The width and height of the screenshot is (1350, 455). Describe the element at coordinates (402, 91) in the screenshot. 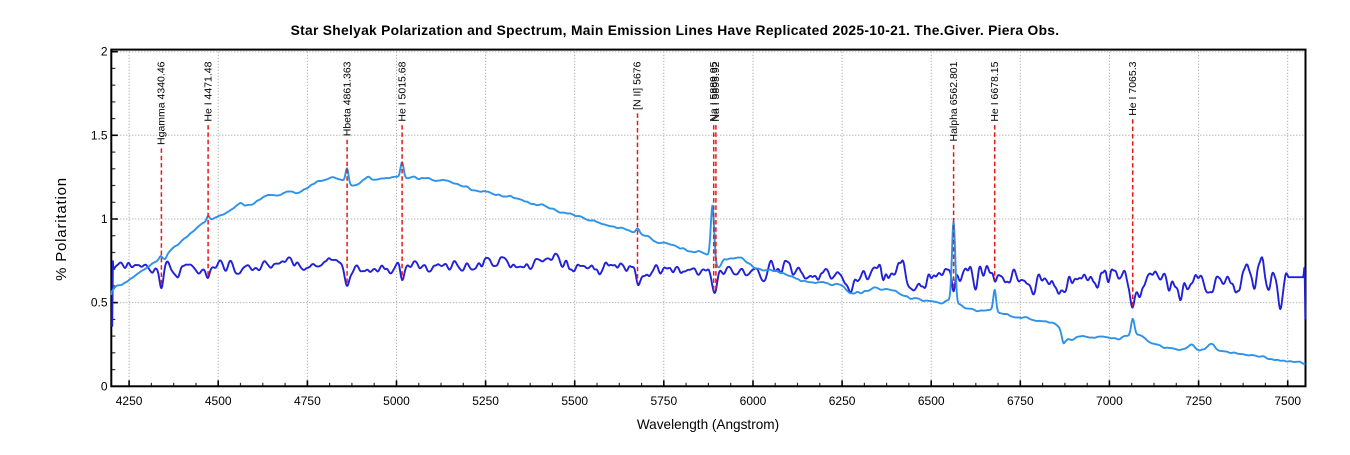

I see `svg-text: He I 5015.68` at that location.